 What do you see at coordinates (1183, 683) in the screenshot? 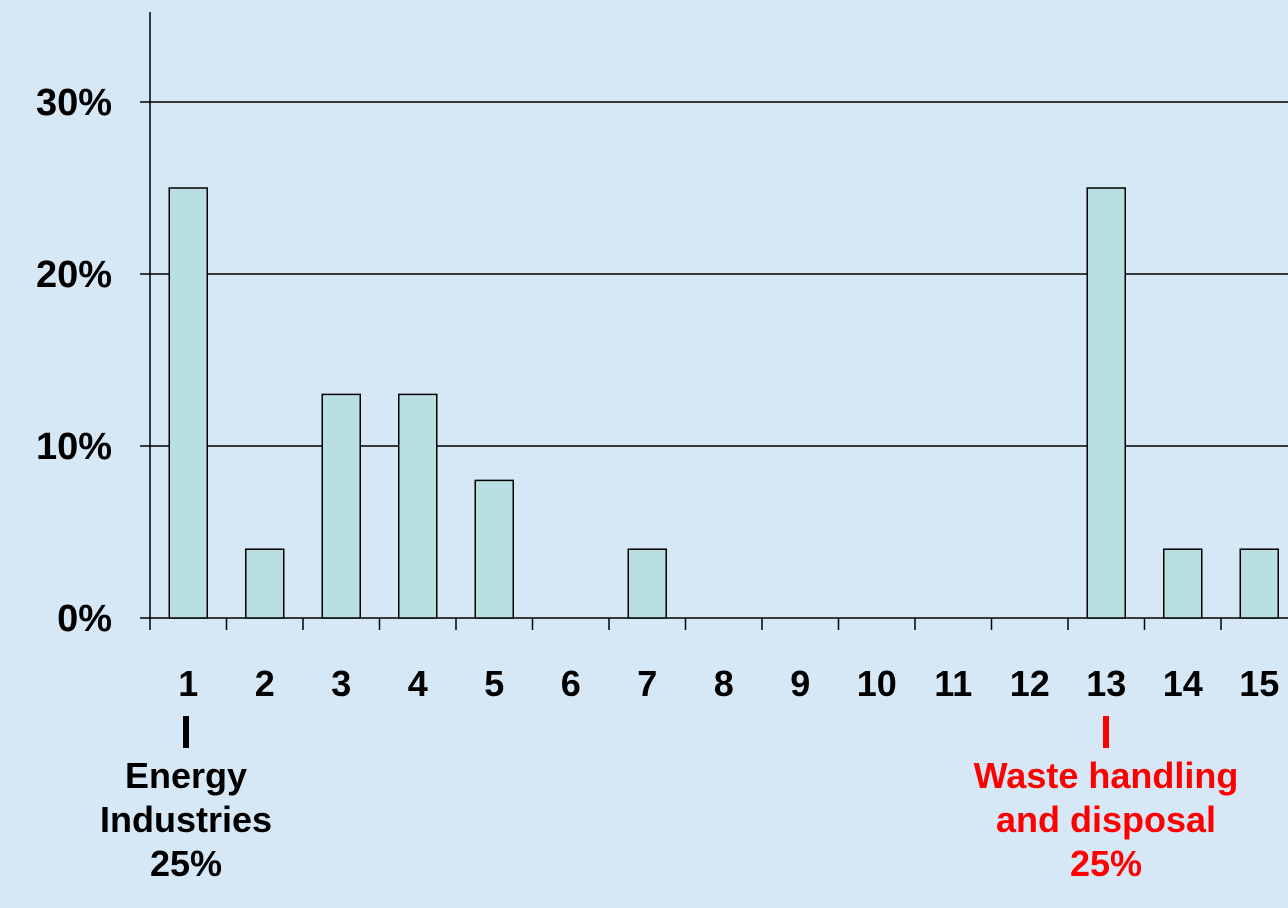
I see `x-tick-label: 14` at bounding box center [1183, 683].